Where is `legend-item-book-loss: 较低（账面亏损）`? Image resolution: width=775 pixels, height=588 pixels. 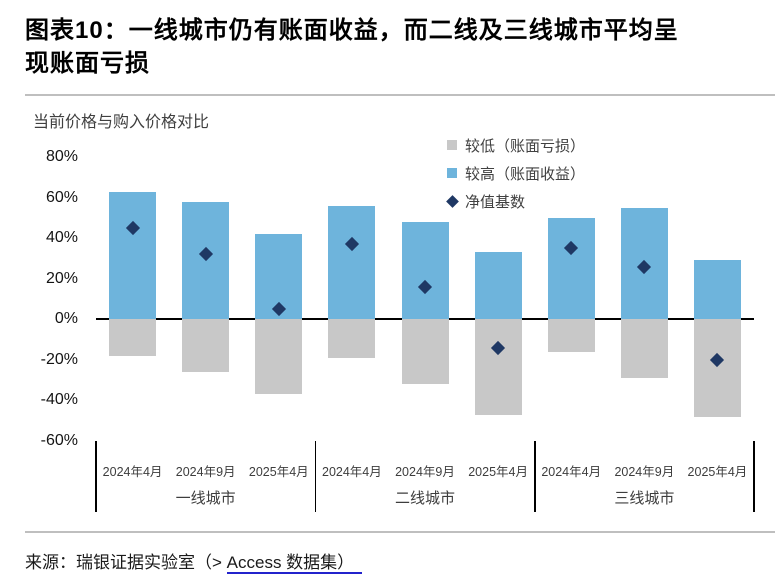
legend-item-book-loss: 较低（账面亏损） is located at coordinates (516, 145).